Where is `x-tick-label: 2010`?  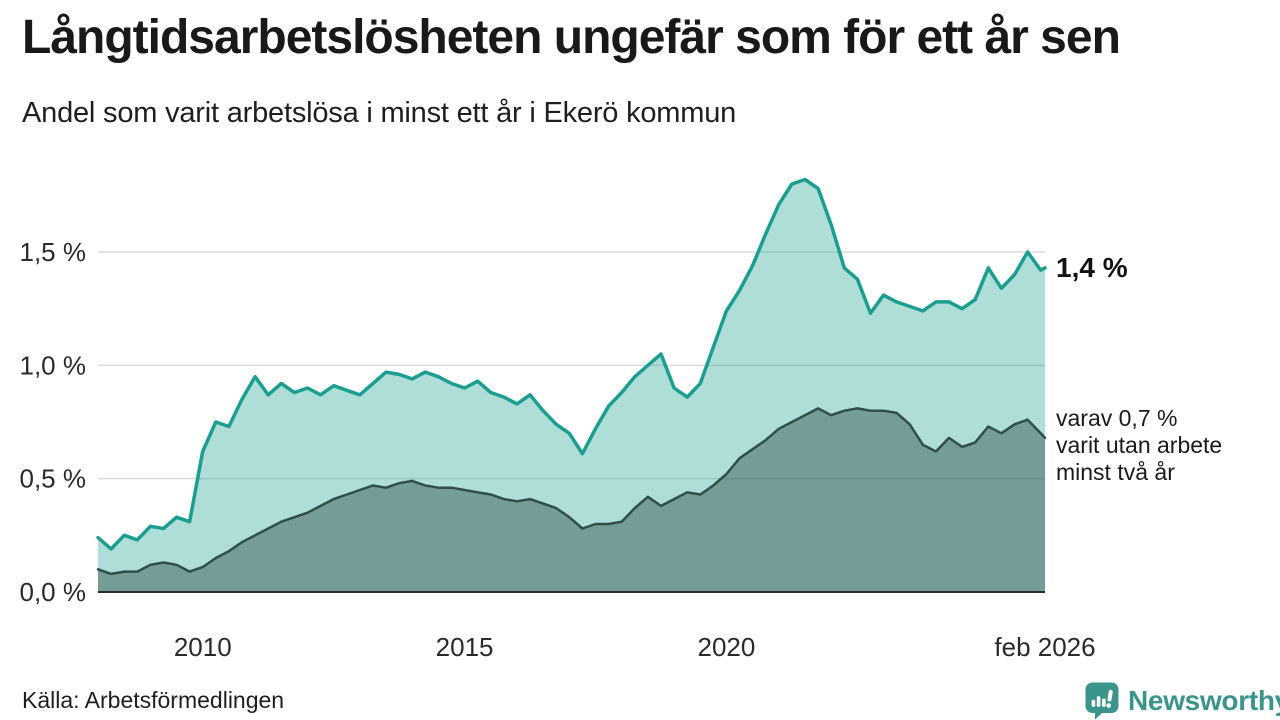
x-tick-label: 2010 is located at coordinates (203, 647).